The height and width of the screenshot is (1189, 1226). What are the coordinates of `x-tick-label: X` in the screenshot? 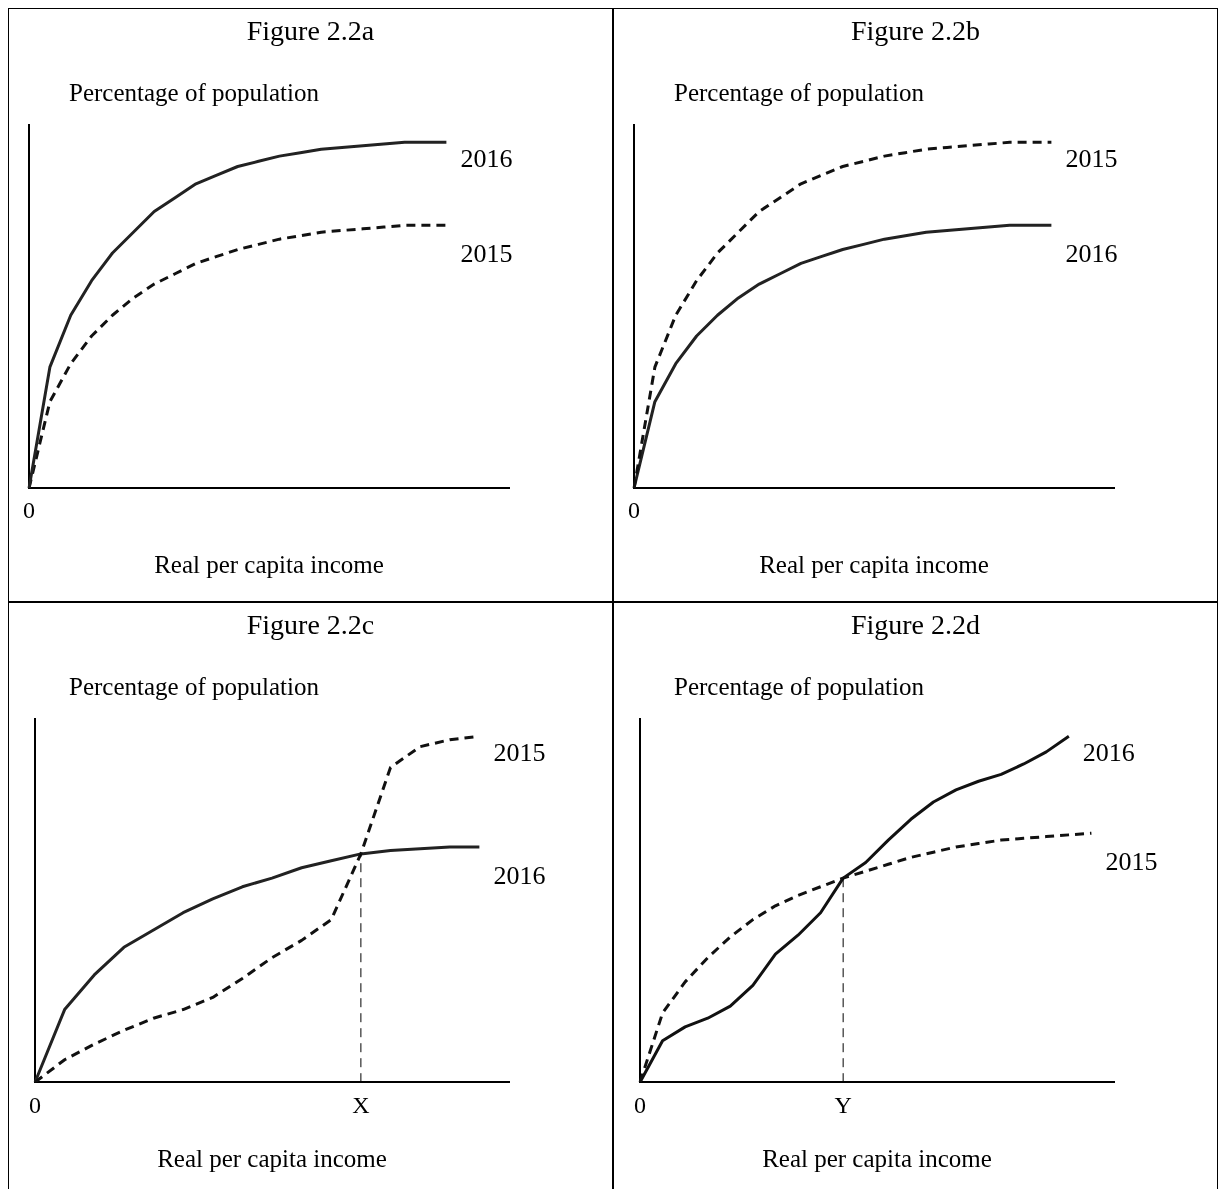 It's located at (361, 1104).